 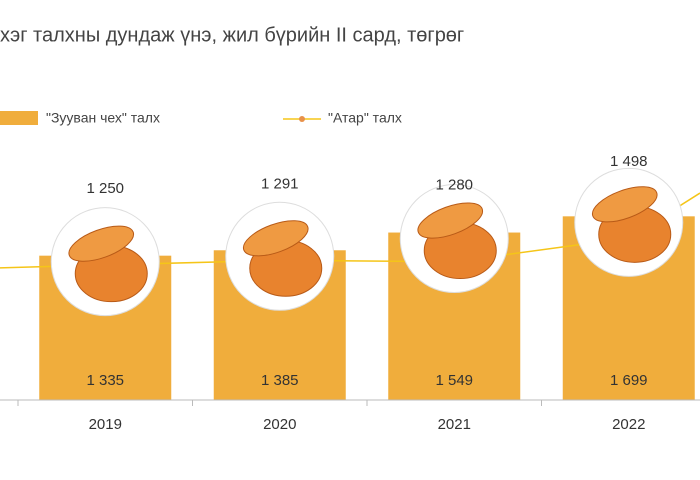 What do you see at coordinates (365, 118) in the screenshot?
I see `legend-label: "Атар" талх` at bounding box center [365, 118].